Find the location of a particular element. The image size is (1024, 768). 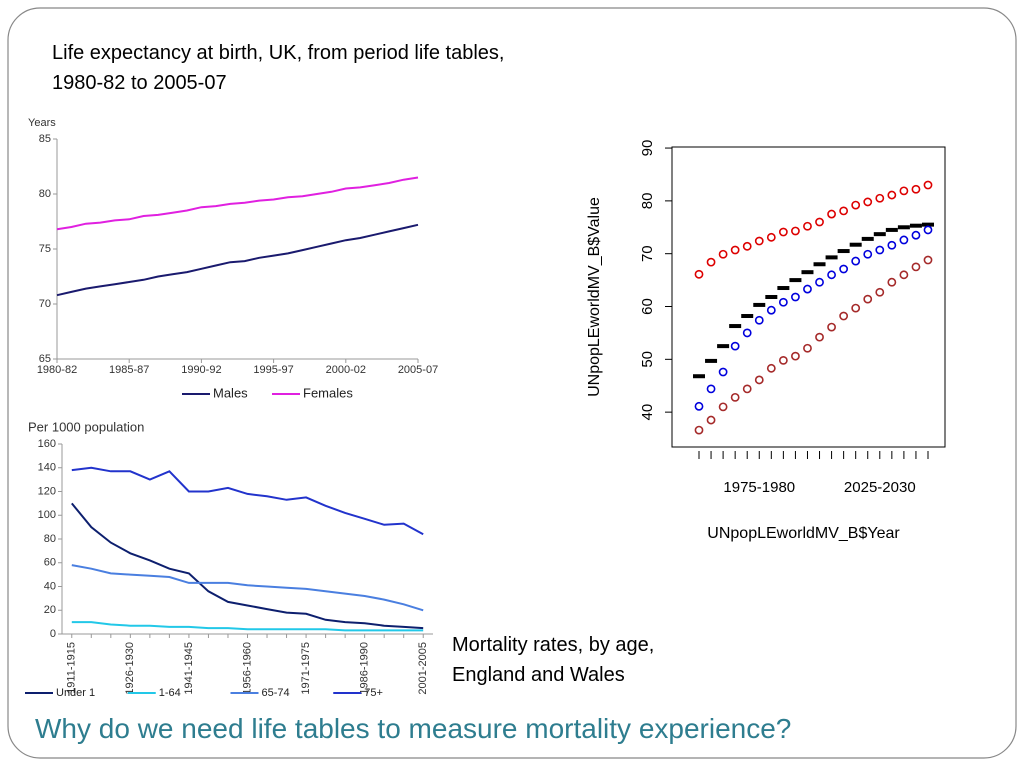

y-tick-label: 0 is located at coordinates (53, 634).